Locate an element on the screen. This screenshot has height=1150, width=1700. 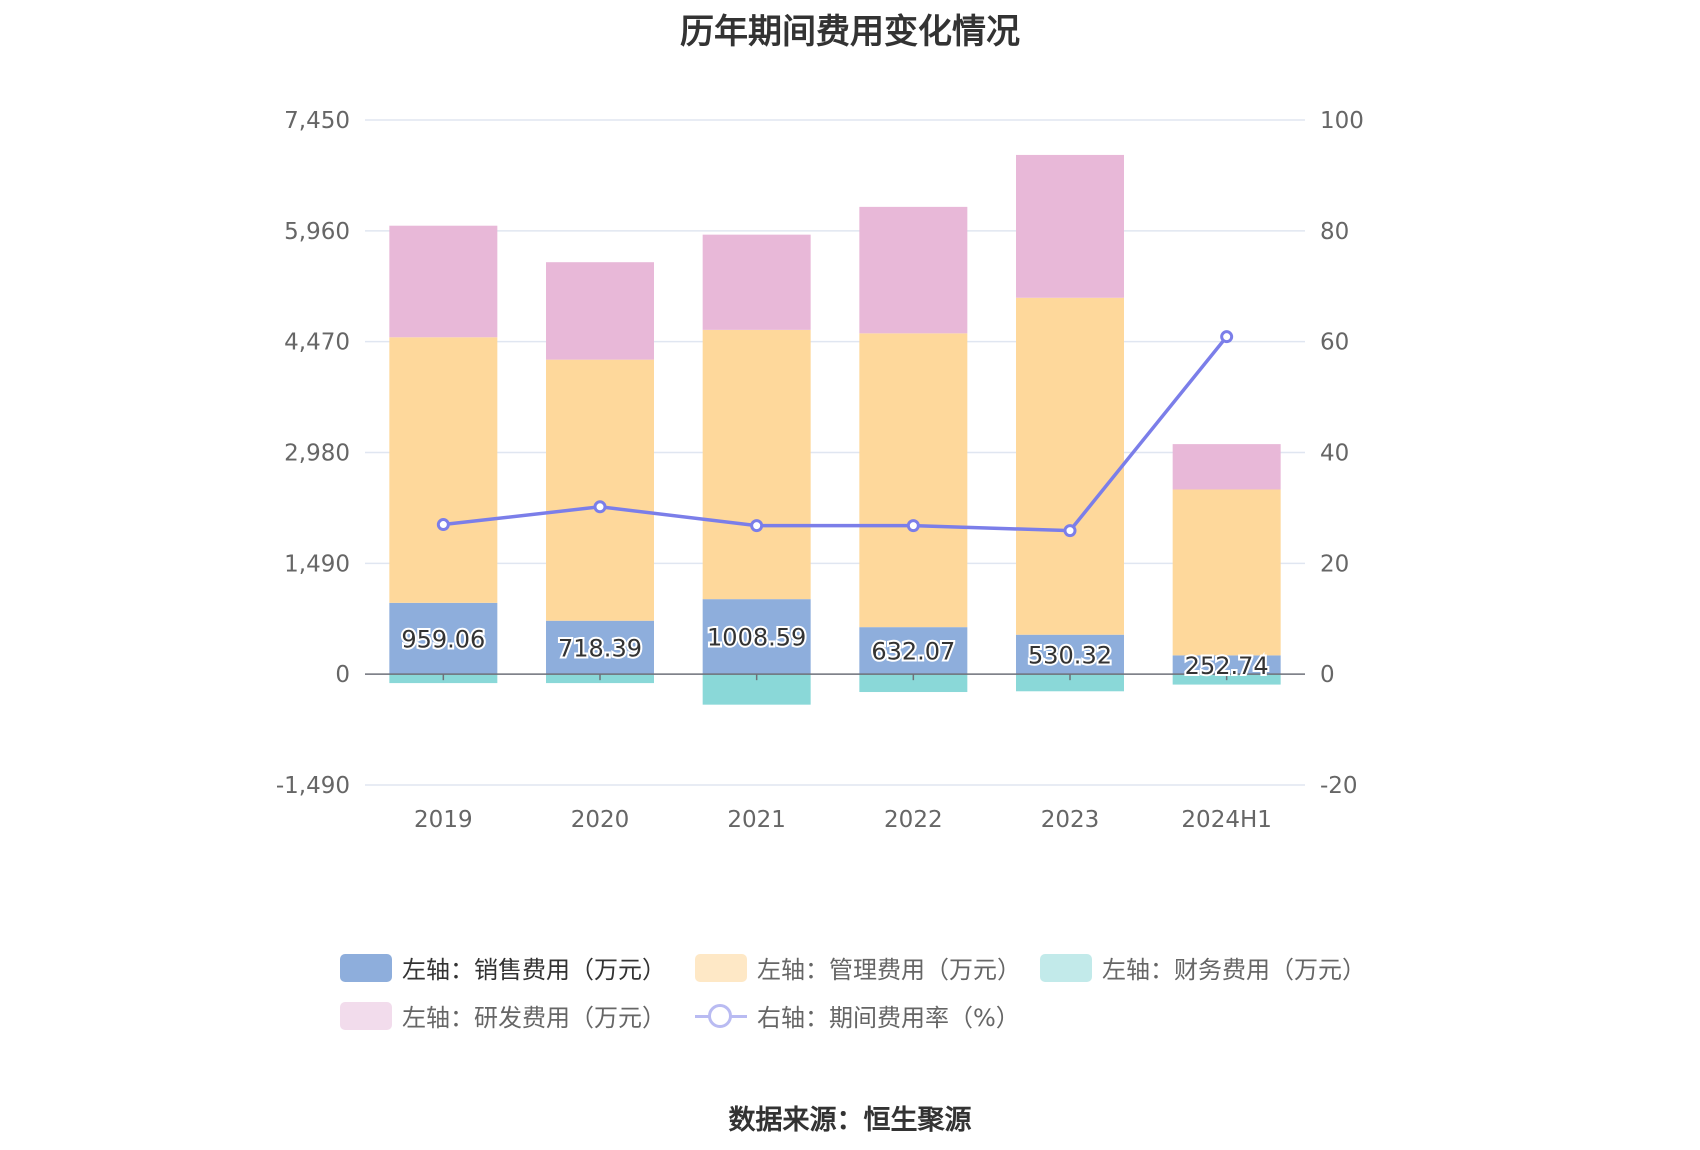
legend-item-sales: 左轴：销售费用（万元） is located at coordinates (503, 967).